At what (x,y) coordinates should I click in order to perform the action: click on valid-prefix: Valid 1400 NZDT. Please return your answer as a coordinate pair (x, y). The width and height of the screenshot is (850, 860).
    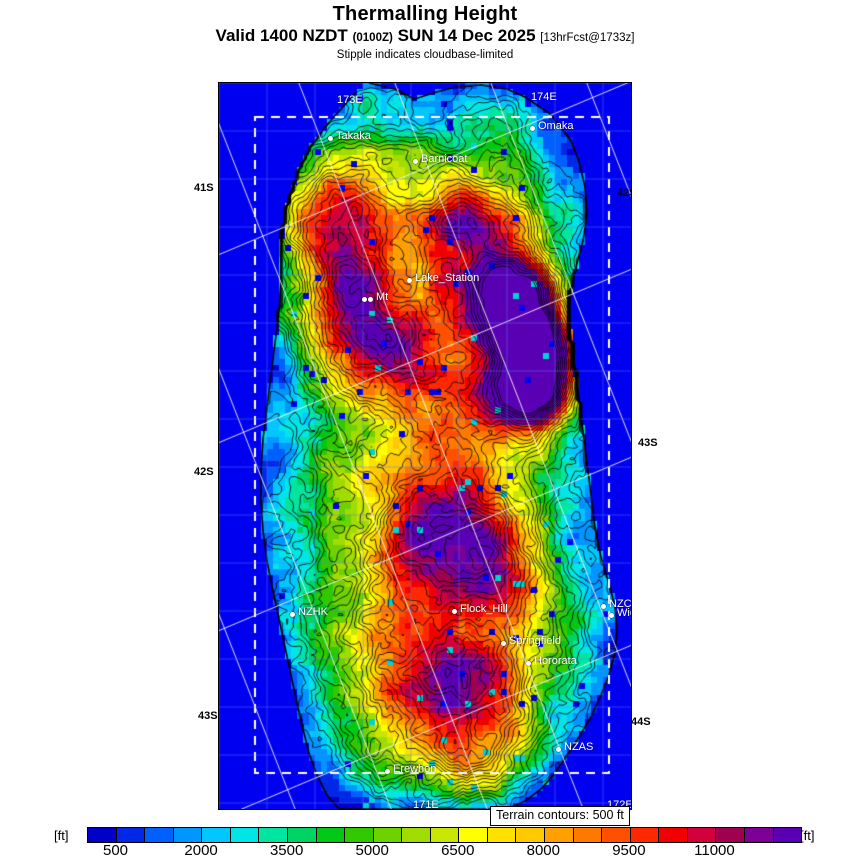
    Looking at the image, I should click on (281, 35).